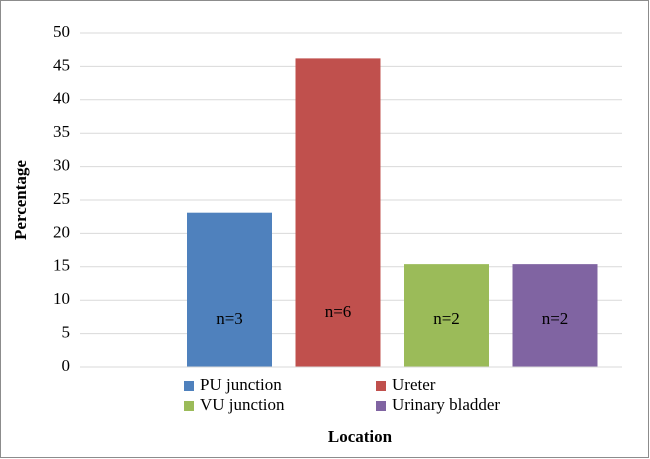 This screenshot has width=650, height=459. What do you see at coordinates (61, 64) in the screenshot?
I see `y-tick-label: 45` at bounding box center [61, 64].